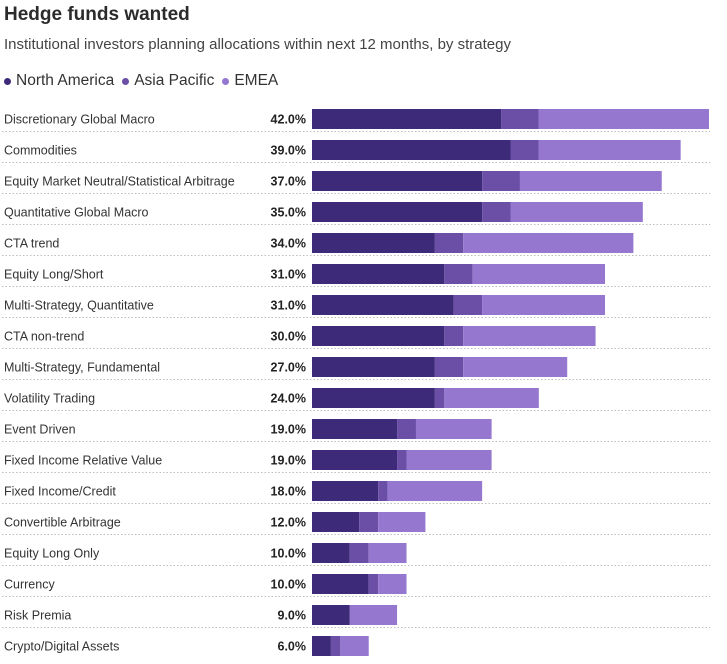  I want to click on bar-row: Volatility Trading 24.0%, so click(356, 399).